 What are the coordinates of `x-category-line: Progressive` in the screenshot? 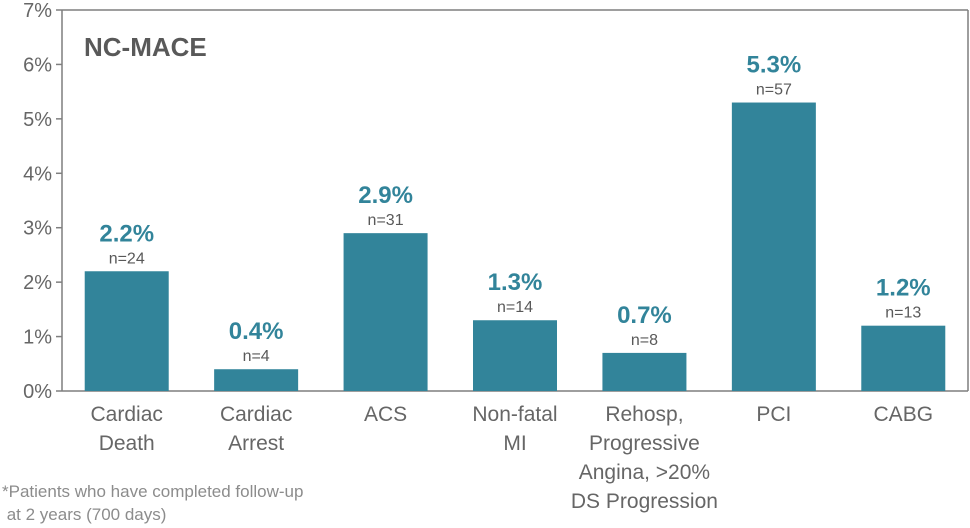 It's located at (644, 443).